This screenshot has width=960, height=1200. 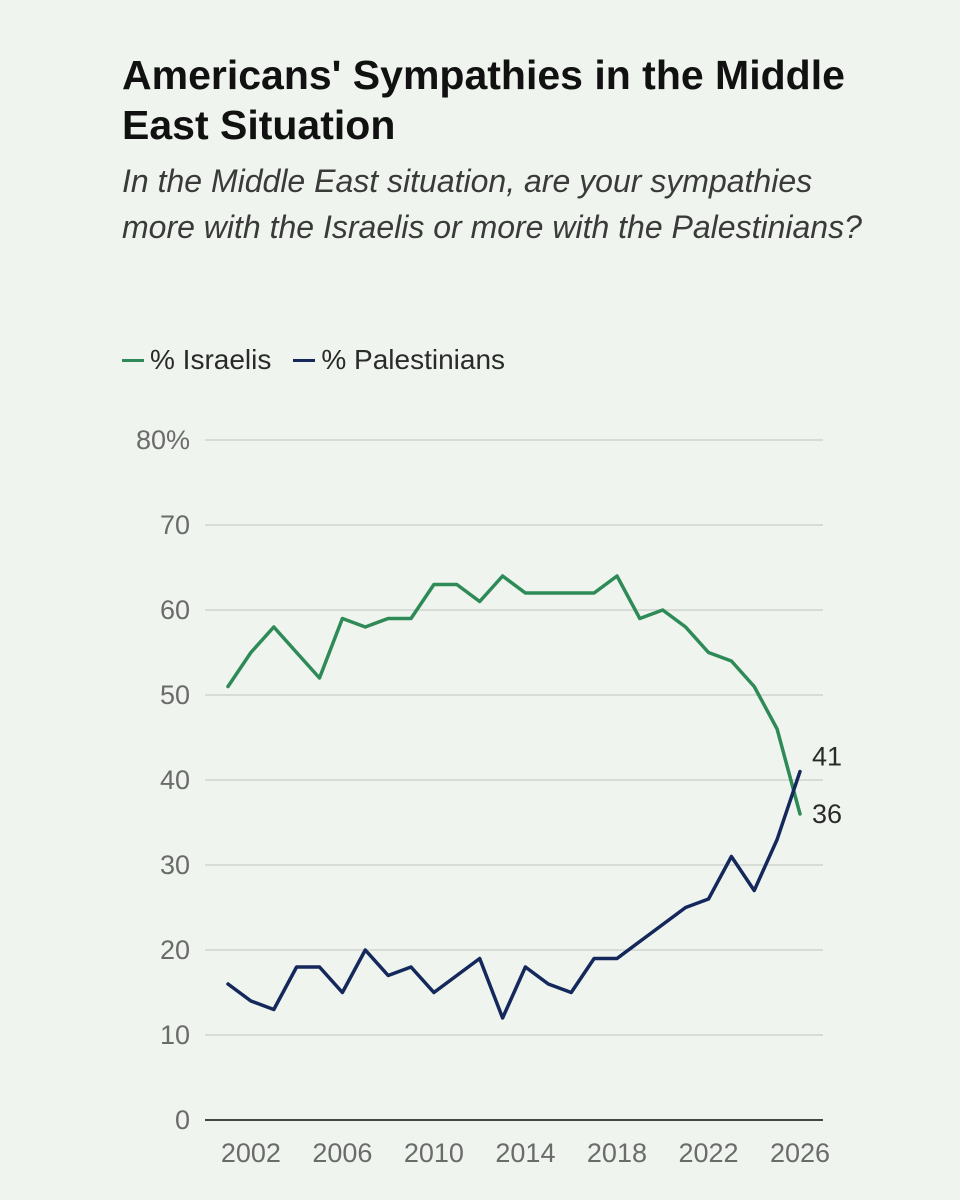 What do you see at coordinates (175, 525) in the screenshot?
I see `y-tick-label: 70` at bounding box center [175, 525].